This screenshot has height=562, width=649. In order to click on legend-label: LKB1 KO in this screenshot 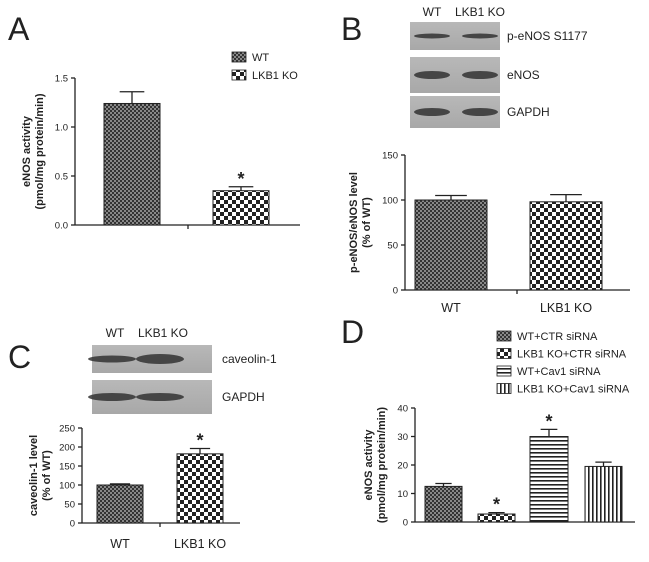, I will do `click(275, 76)`.